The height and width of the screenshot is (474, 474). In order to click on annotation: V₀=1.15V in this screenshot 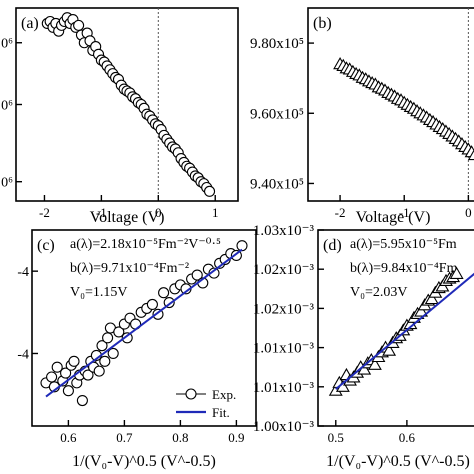, I will do `click(99, 292)`.